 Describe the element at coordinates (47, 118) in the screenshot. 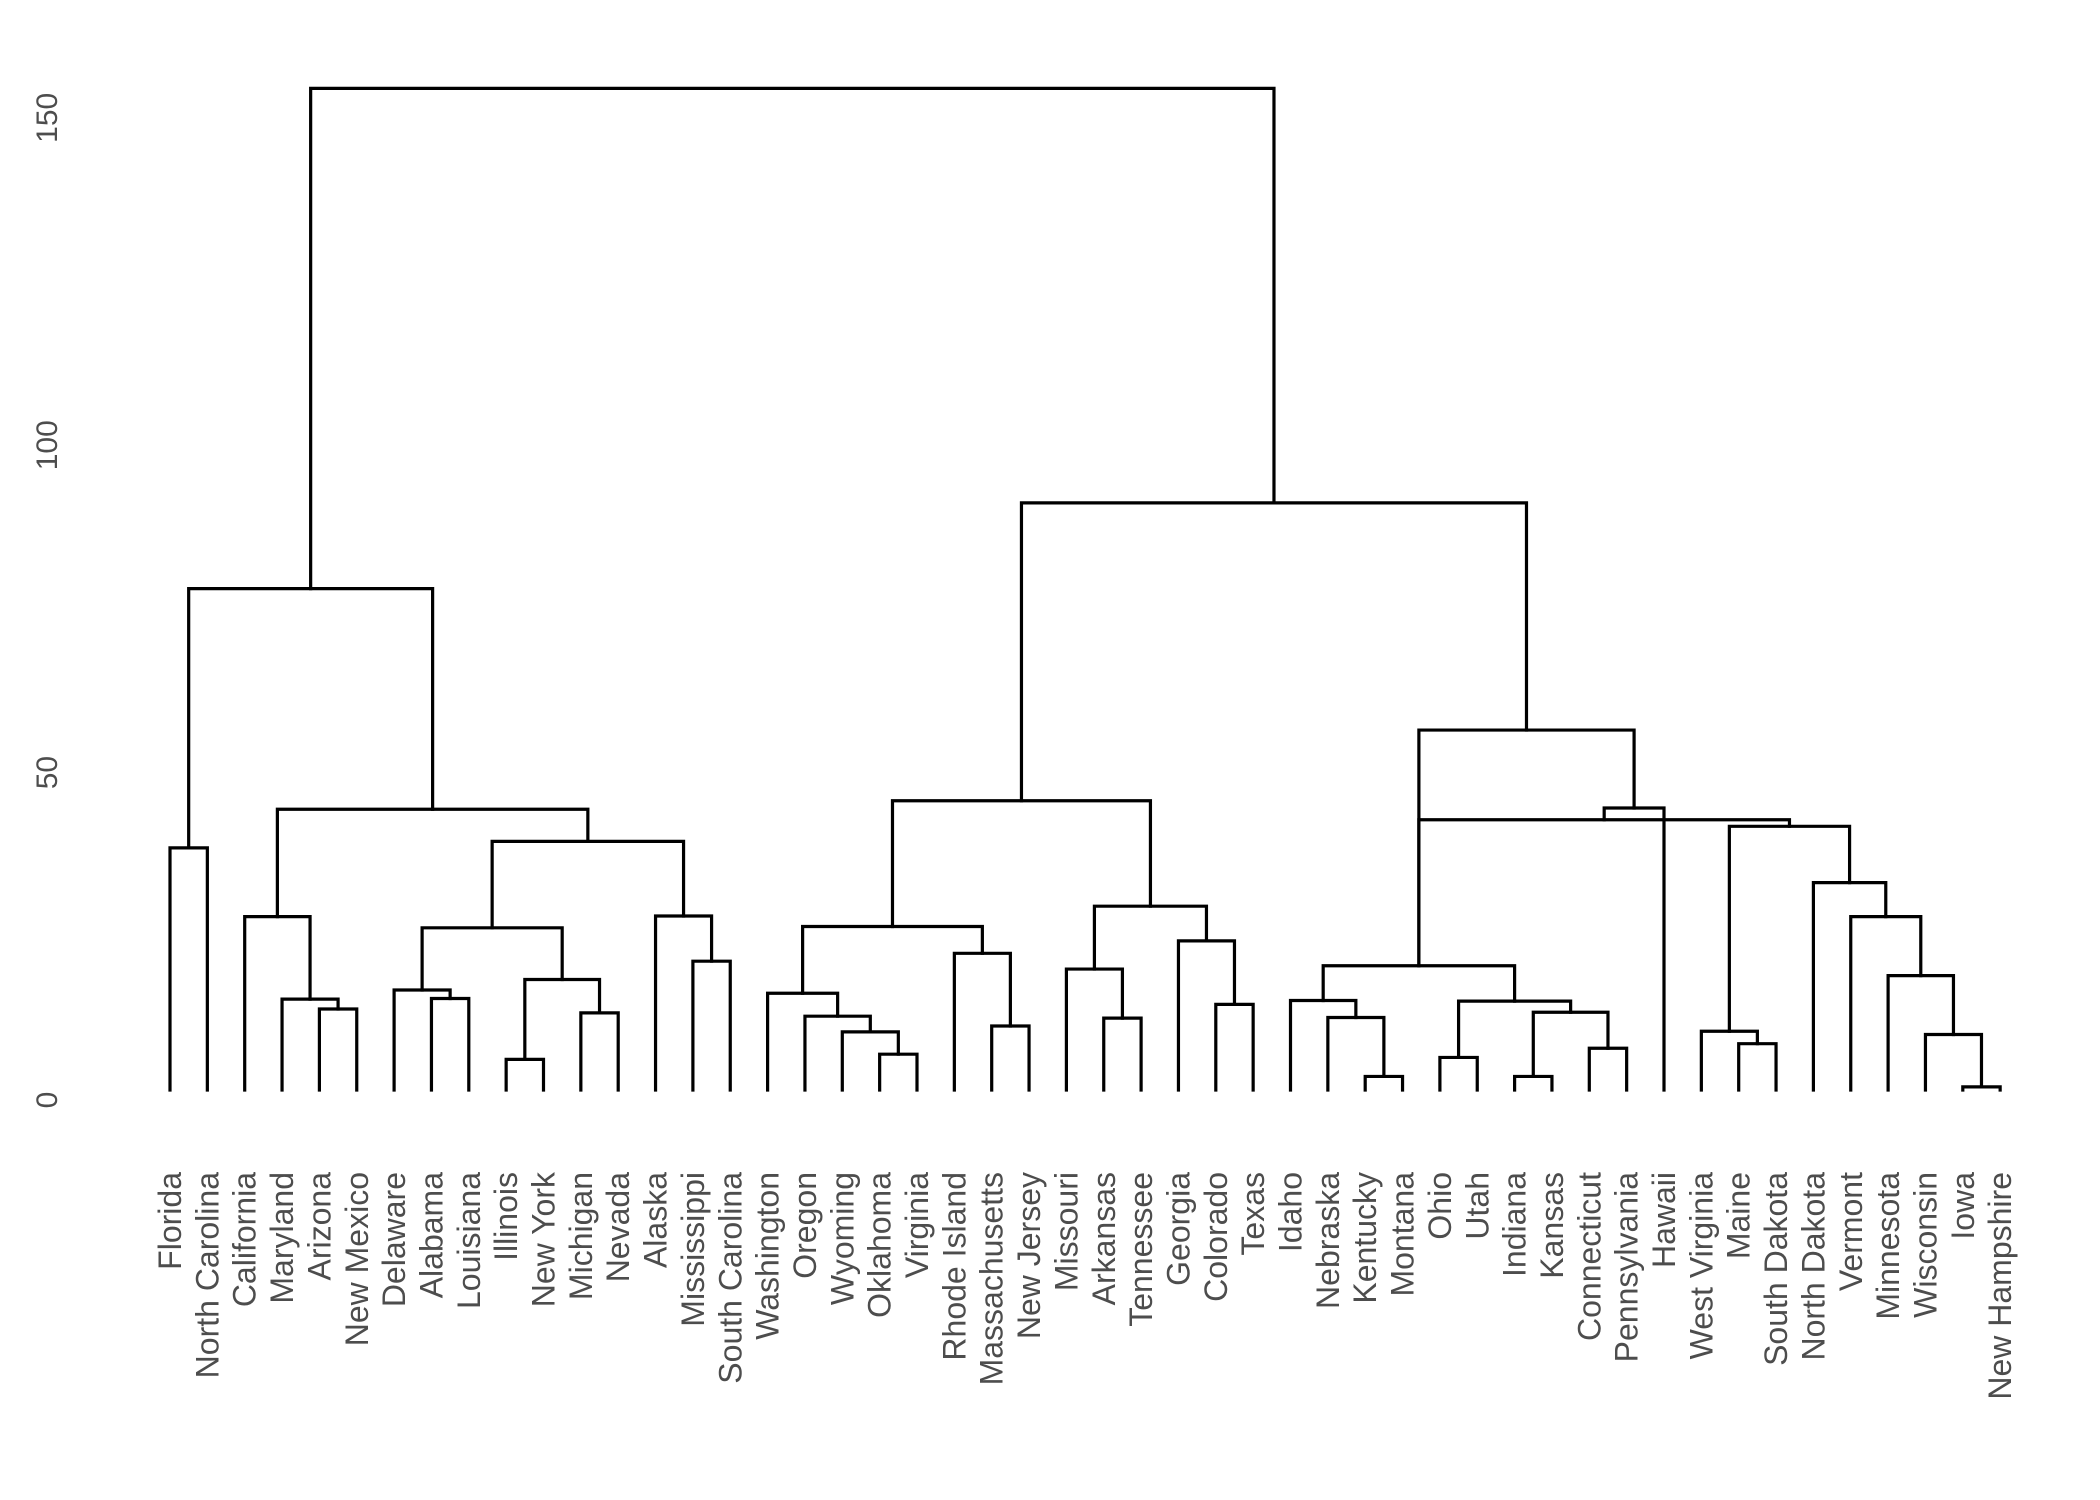

I see `y-tick-label: 150` at that location.